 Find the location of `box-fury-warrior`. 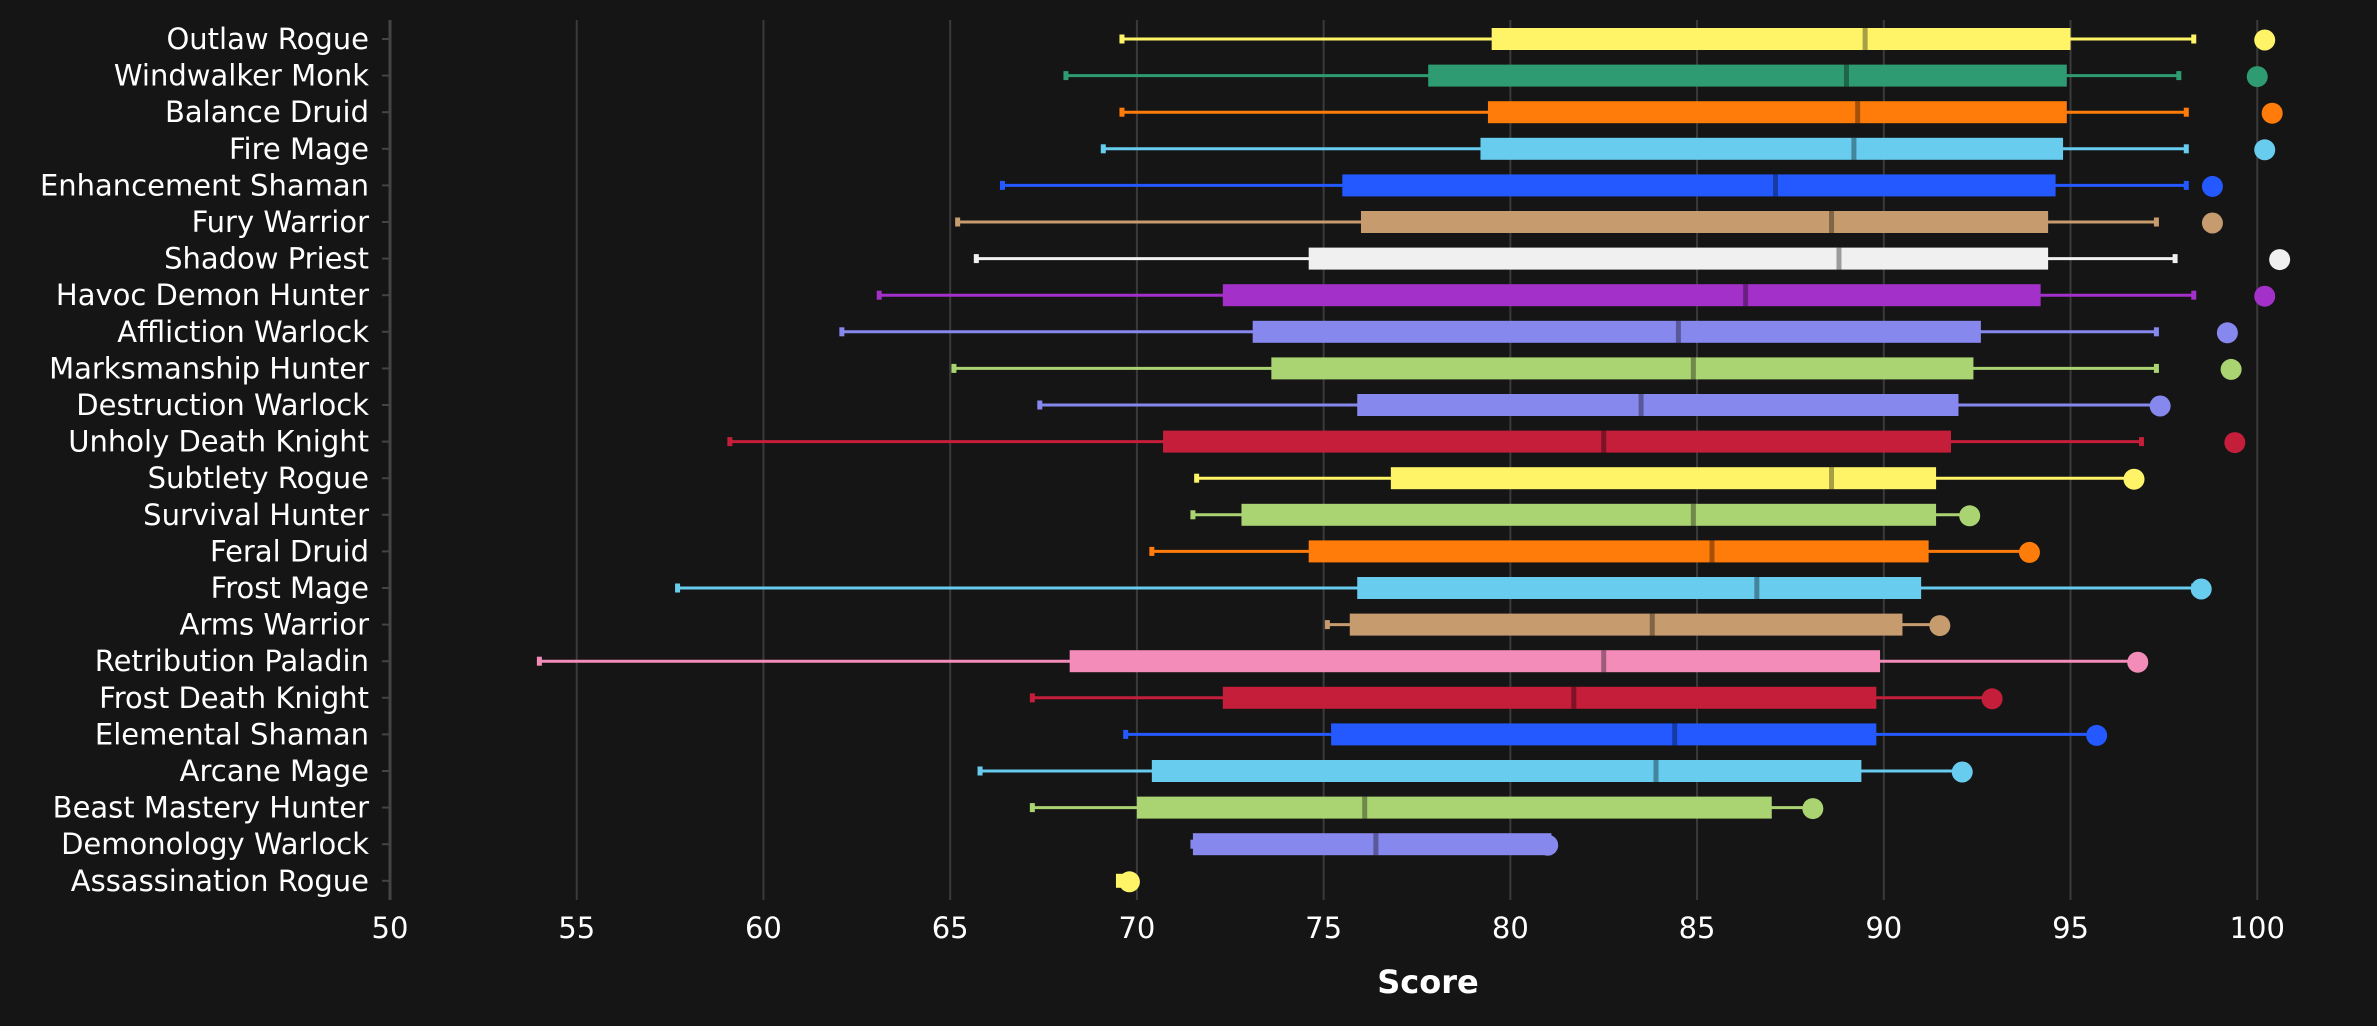

box-fury-warrior is located at coordinates (1589, 222).